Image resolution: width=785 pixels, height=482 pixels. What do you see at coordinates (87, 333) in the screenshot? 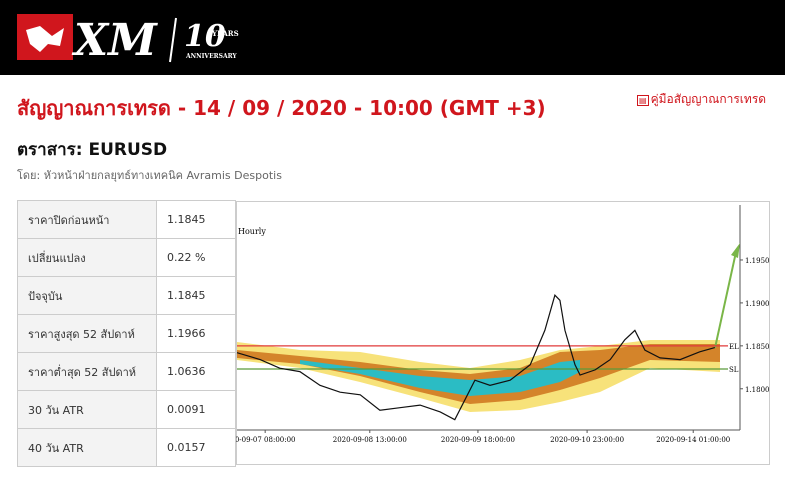
I see `stat-label: ราคาสูงสุด 52 สัปดาห์` at bounding box center [87, 333].